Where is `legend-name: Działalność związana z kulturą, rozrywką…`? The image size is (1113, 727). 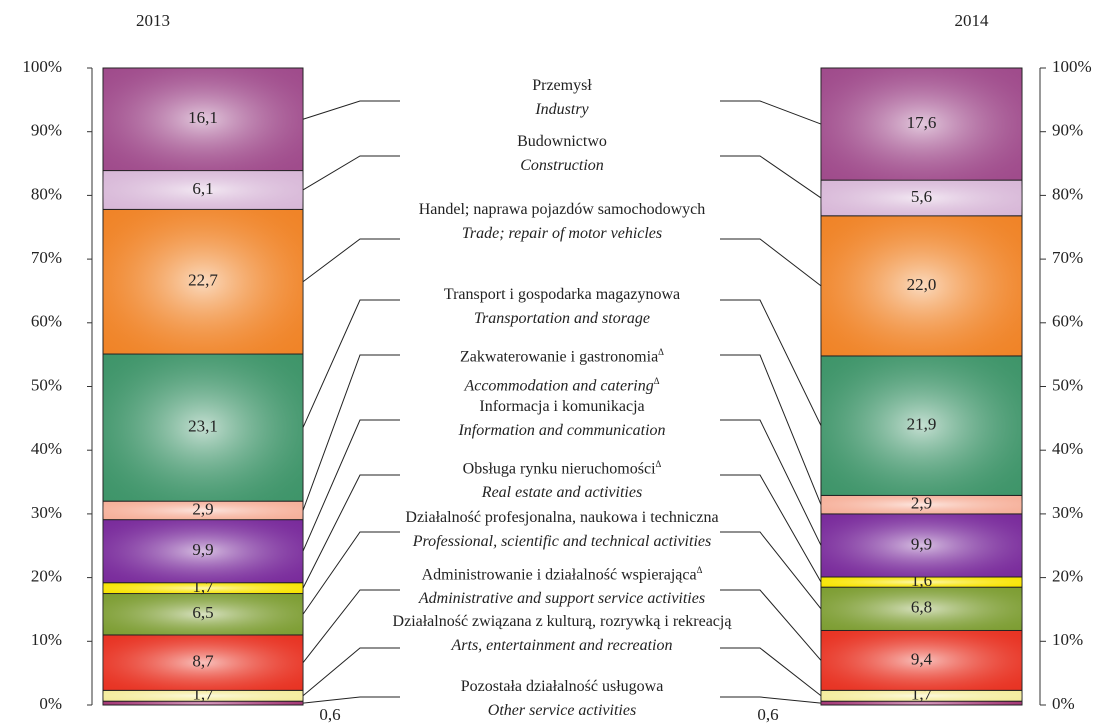 legend-name: Działalność związana z kulturą, rozrywką… is located at coordinates (562, 621).